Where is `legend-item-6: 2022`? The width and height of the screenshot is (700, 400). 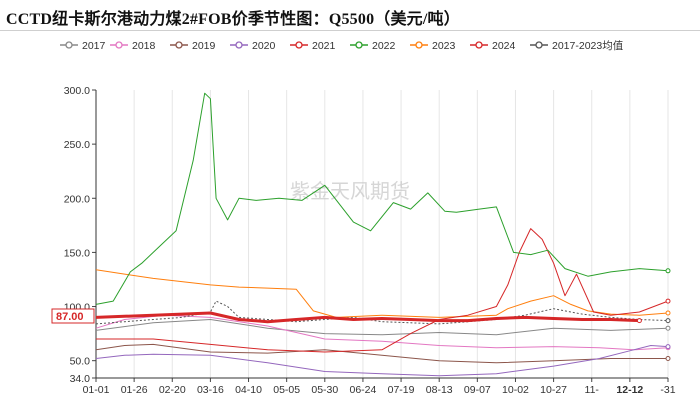
legend-item-6: 2022 is located at coordinates (373, 46).